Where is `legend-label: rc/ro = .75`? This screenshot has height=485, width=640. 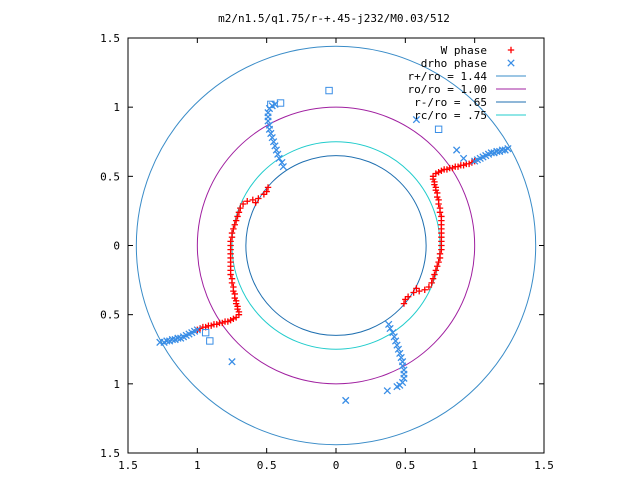 legend-label: rc/ro = .75 is located at coordinates (450, 115).